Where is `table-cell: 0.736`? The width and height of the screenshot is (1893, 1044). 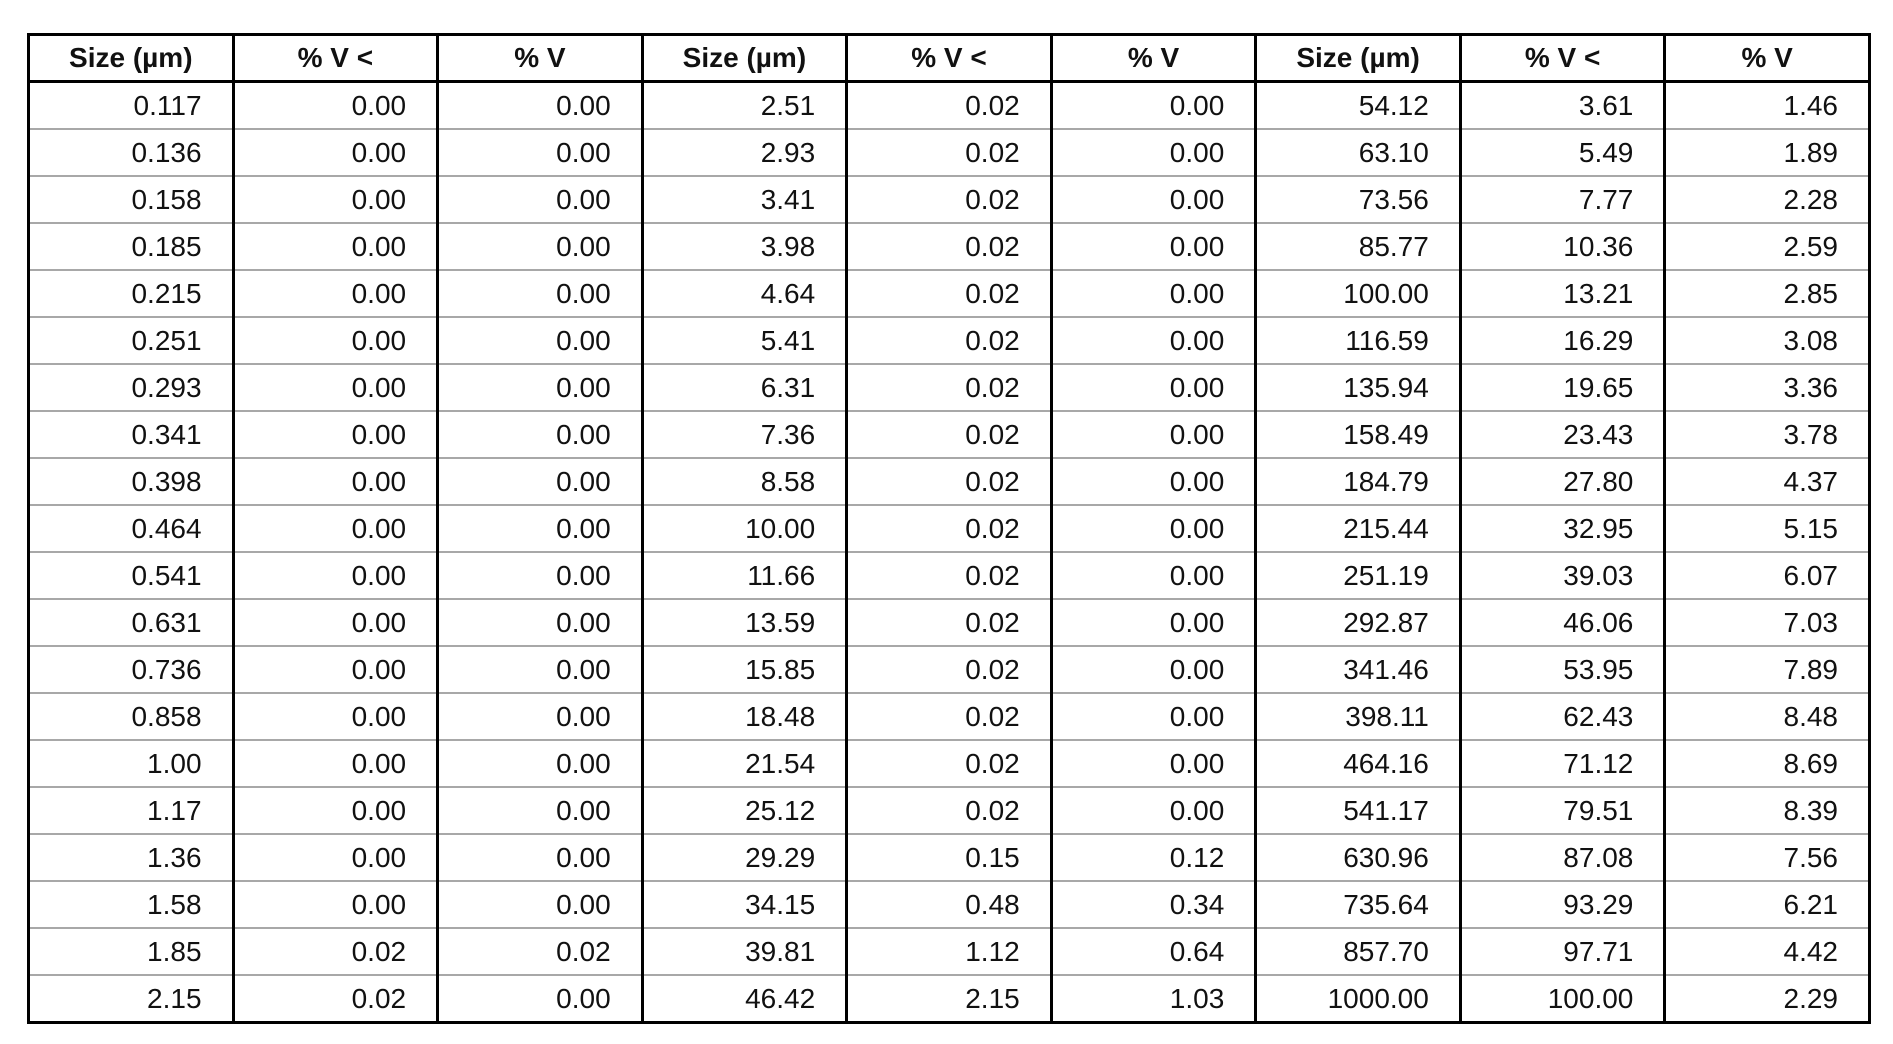
table-cell: 0.736 is located at coordinates (130, 669).